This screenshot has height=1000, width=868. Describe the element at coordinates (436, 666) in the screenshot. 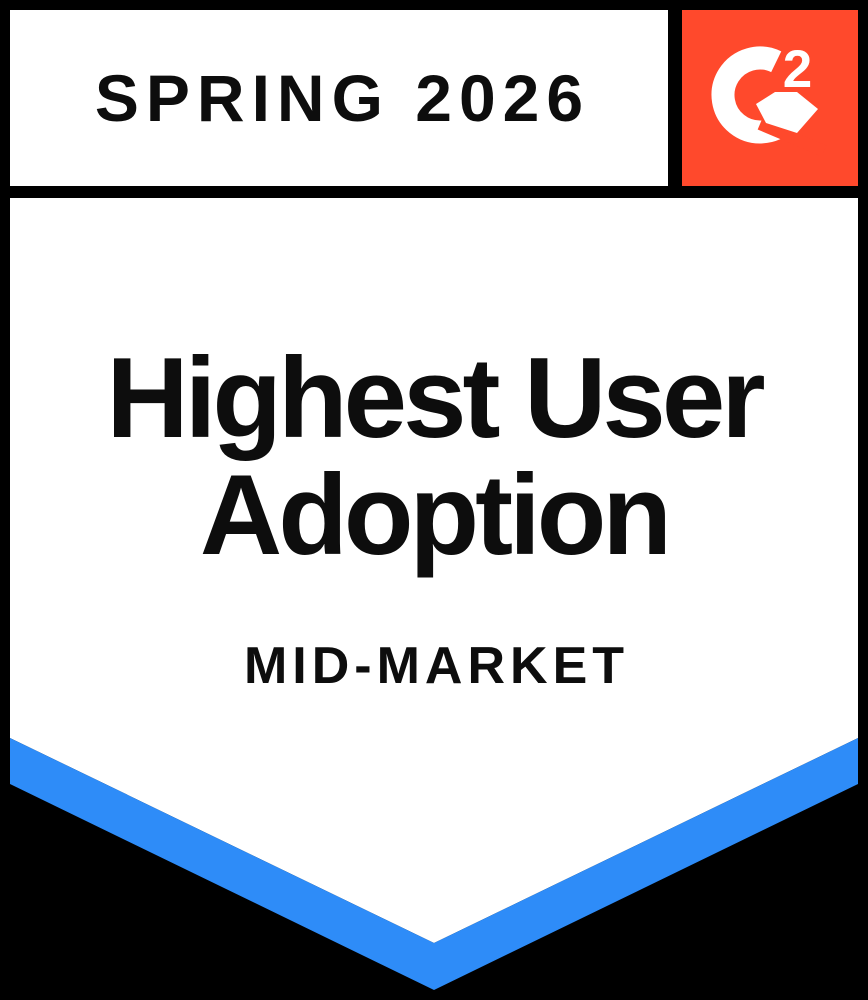

I see `market-segment-label: MID-MARKET` at that location.